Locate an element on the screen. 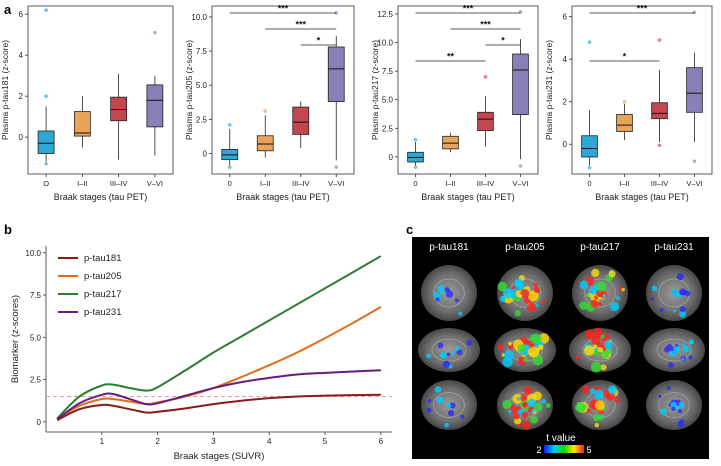  series-line-p-tau181 is located at coordinates (218, 407).